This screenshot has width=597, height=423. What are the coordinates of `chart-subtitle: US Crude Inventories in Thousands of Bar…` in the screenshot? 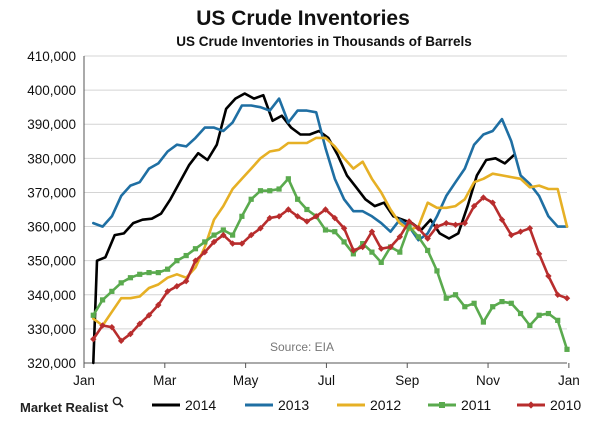 It's located at (324, 41).